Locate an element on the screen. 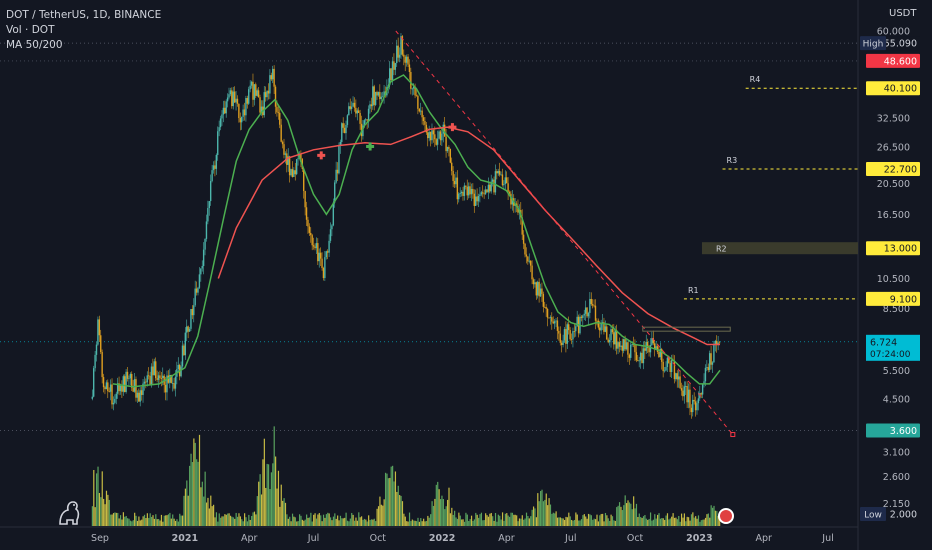 This screenshot has width=932, height=550. symbol-title: DOT / TetherUS, 1D, BINANCE is located at coordinates (84, 15).